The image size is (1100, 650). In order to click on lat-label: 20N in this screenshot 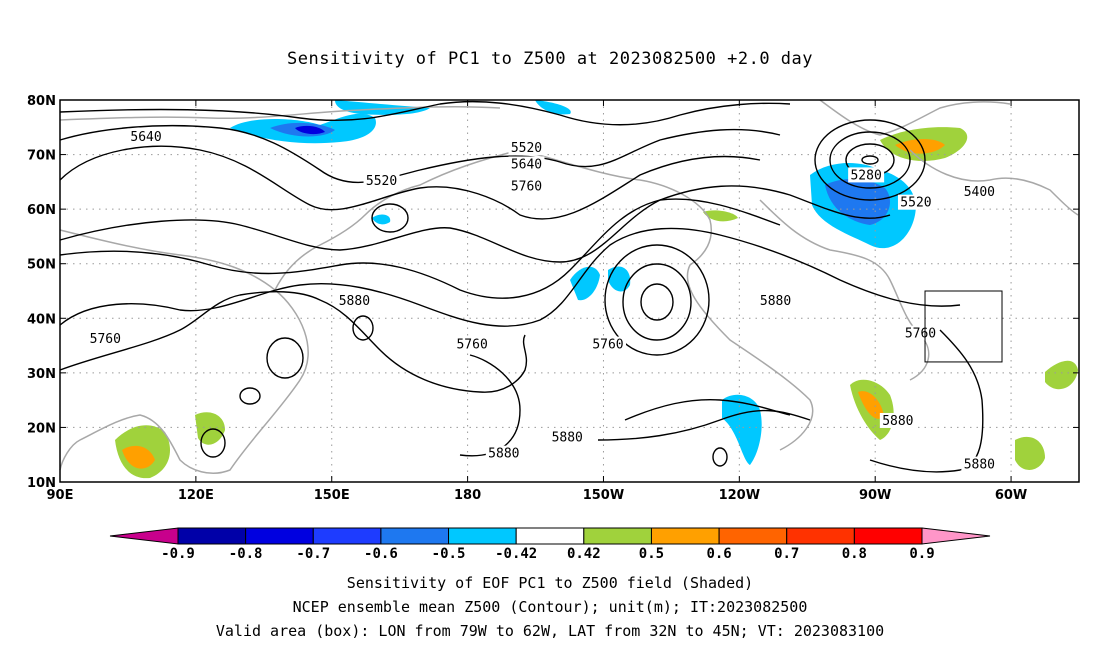, I will do `click(41, 428)`.